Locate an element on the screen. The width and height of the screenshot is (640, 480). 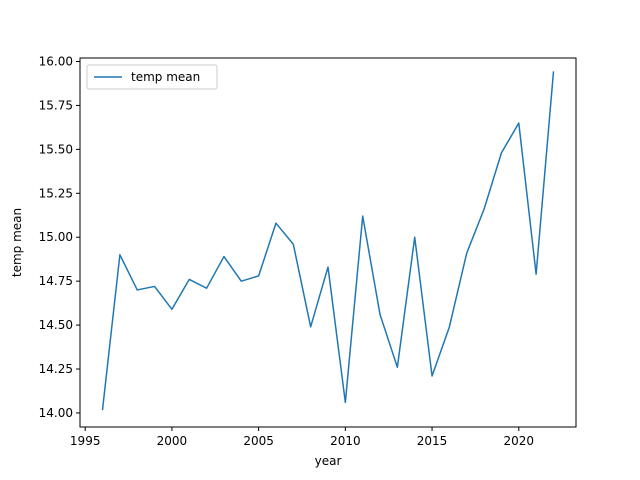
y-tick-label: 14.75 is located at coordinates (56, 281).